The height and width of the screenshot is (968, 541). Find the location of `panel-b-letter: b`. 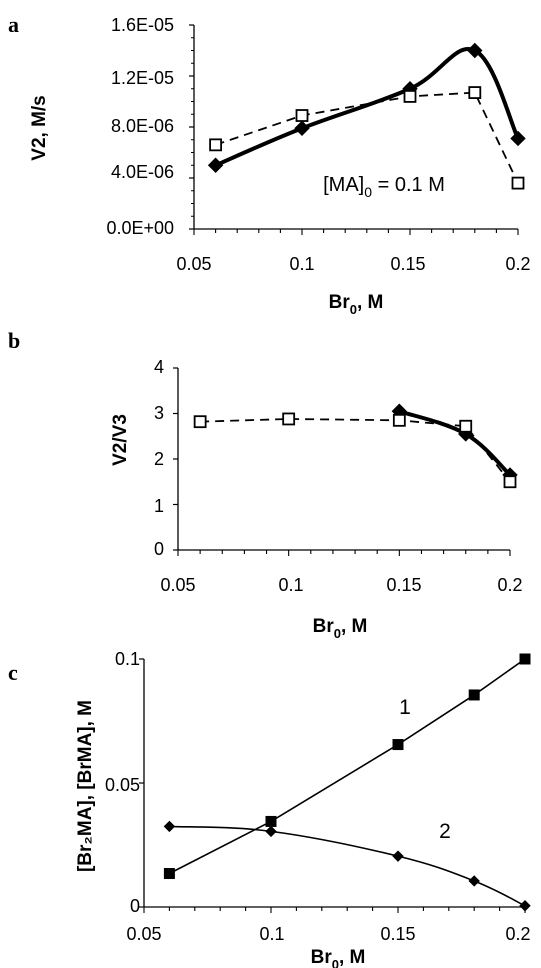

panel-b-letter: b is located at coordinates (14, 340).